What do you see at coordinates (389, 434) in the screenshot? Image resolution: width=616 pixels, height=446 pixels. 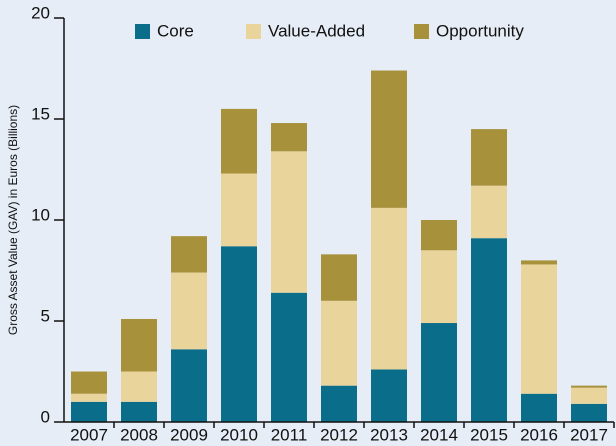 I see `x-tick-label: 2013` at bounding box center [389, 434].